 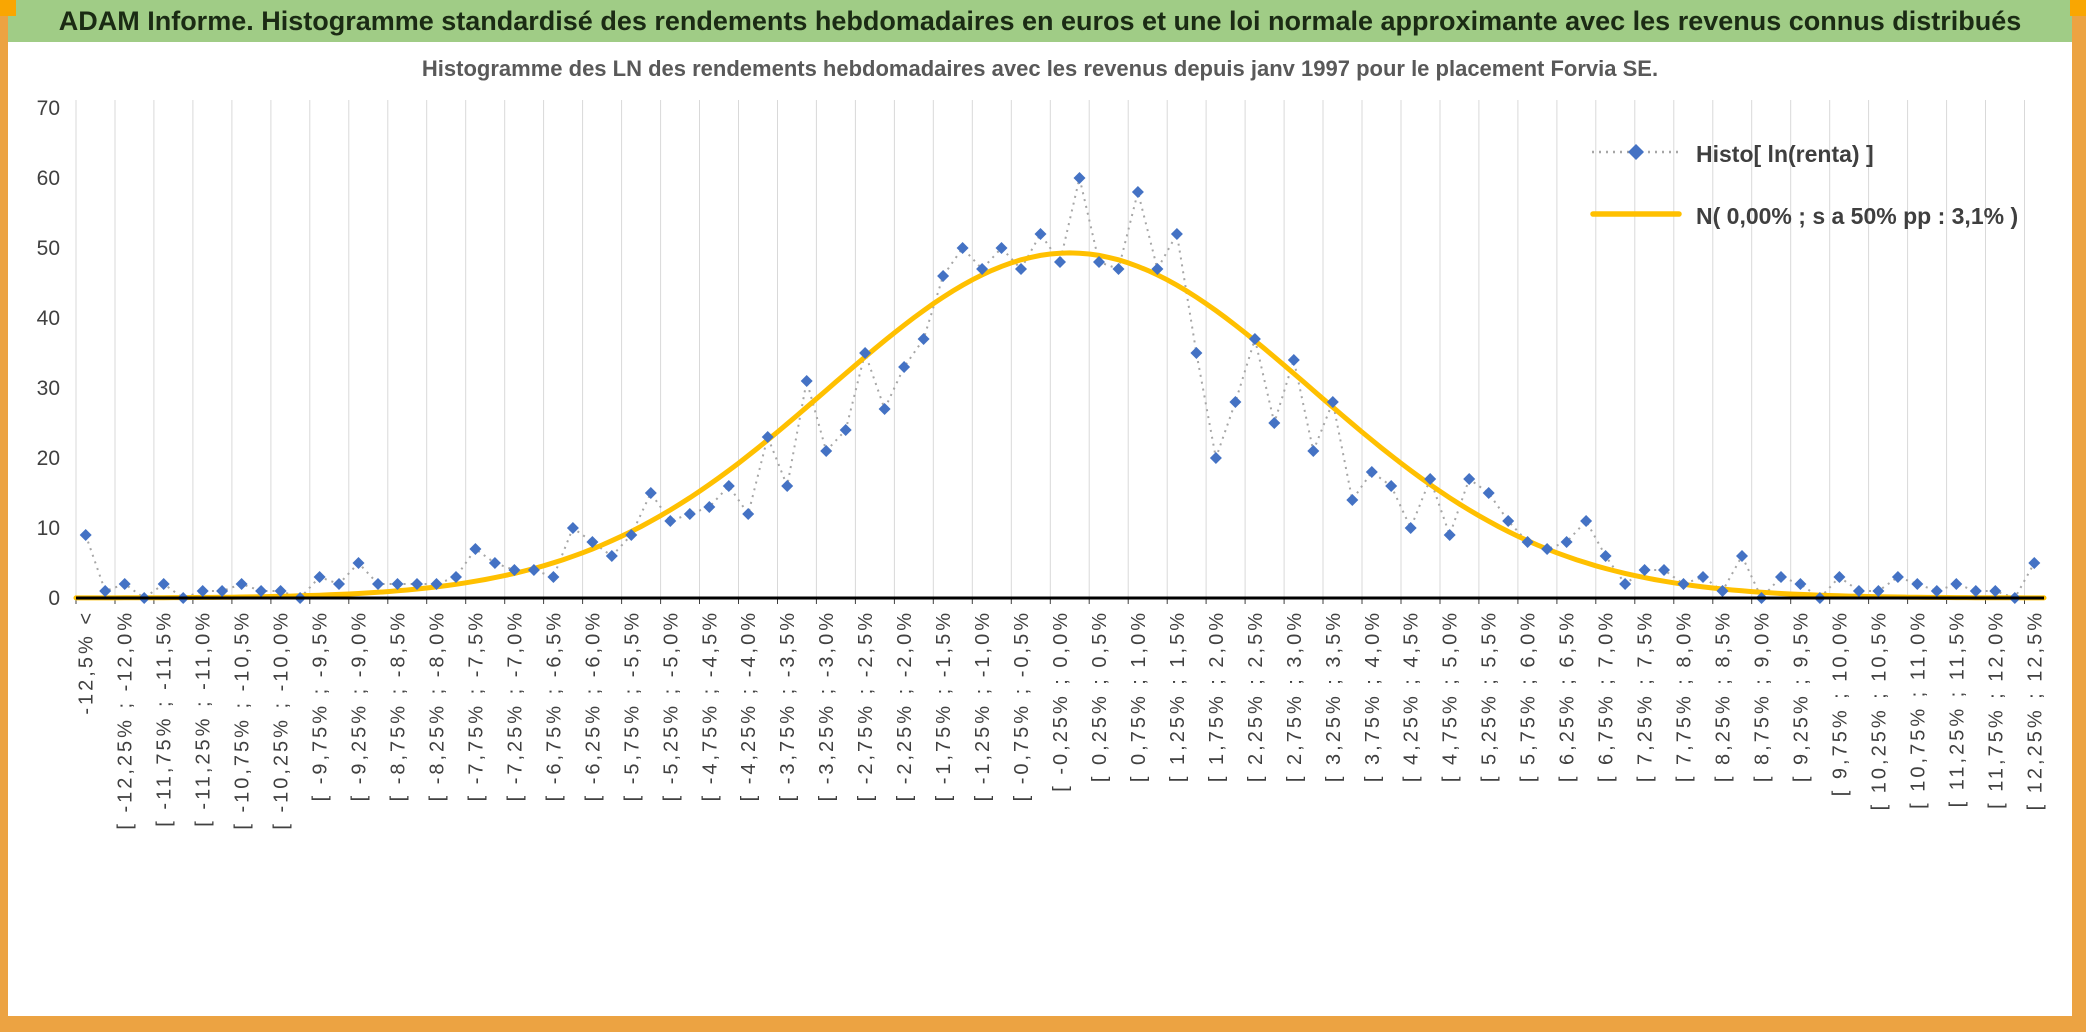 I want to click on svg-text: [ 4,75% ; 5,0%, so click(x=1451, y=696).